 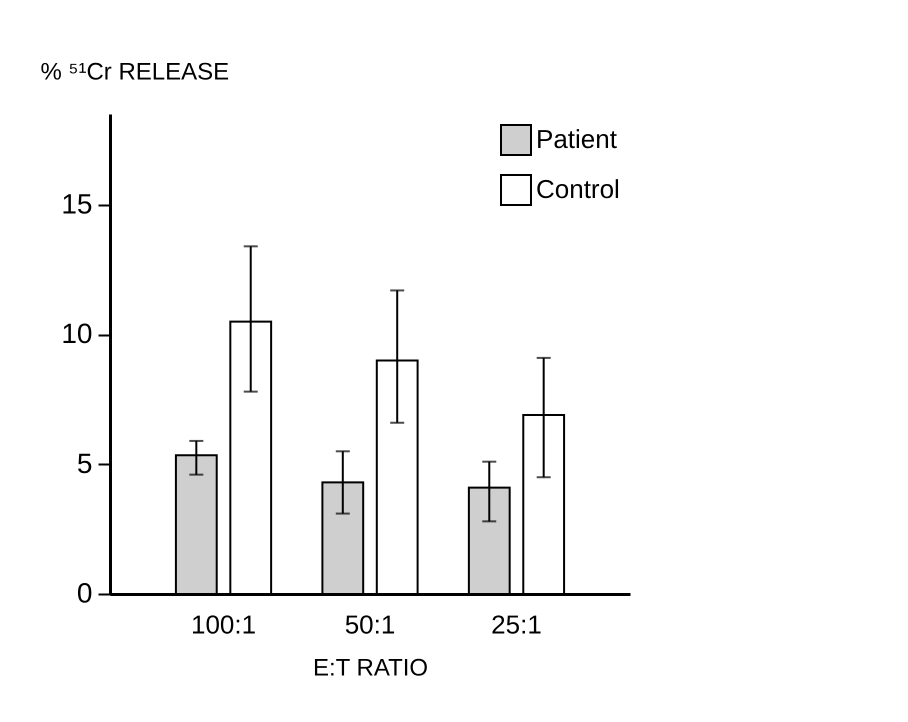 I want to click on legend-label: Patient, so click(x=577, y=139).